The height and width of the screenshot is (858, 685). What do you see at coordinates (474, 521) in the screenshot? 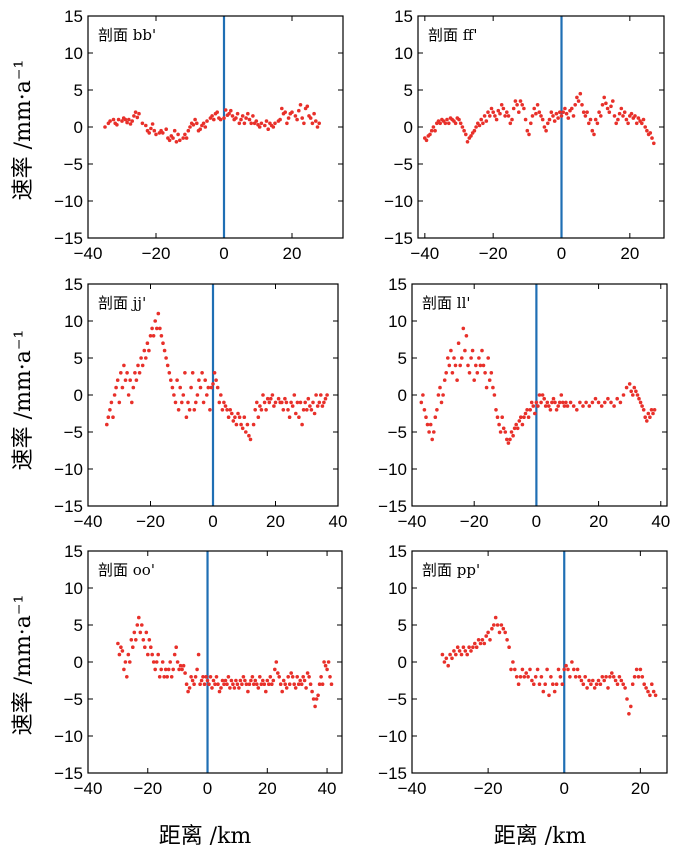
I see `x-tick-label: −20` at bounding box center [474, 521].